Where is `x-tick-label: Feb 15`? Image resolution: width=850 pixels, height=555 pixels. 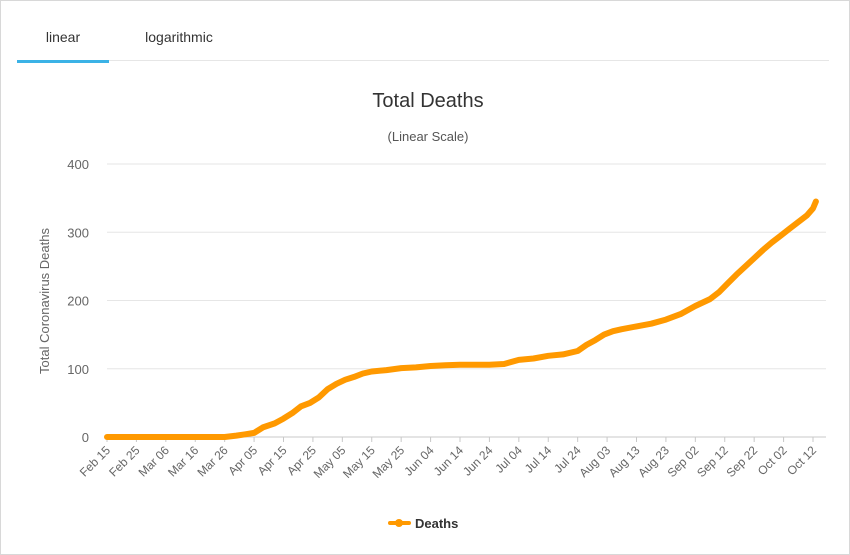
x-tick-label: Feb 15 is located at coordinates (95, 461).